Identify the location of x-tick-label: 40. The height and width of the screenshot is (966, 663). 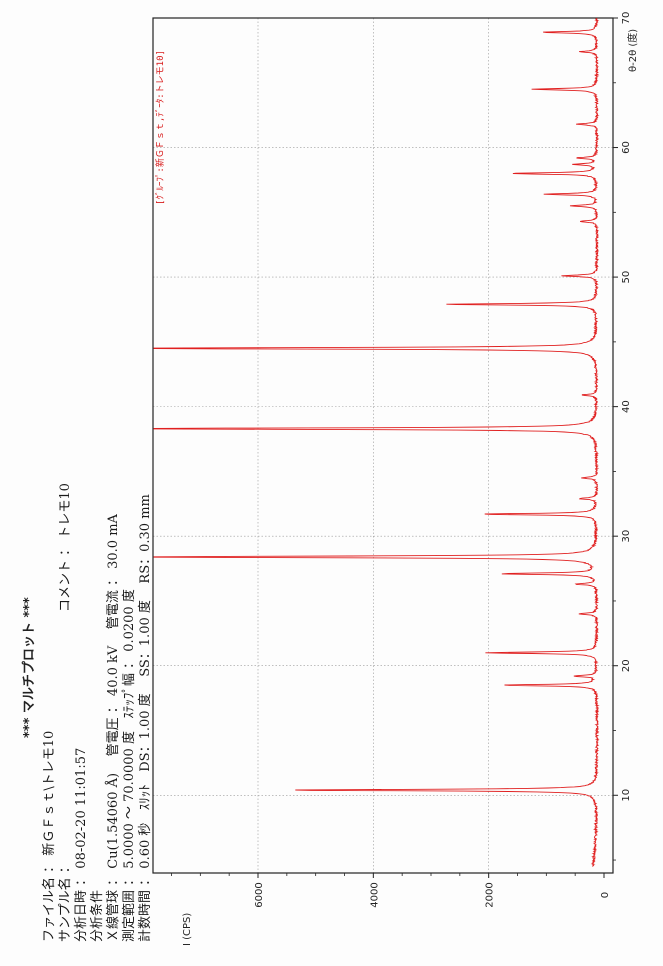
(626, 406).